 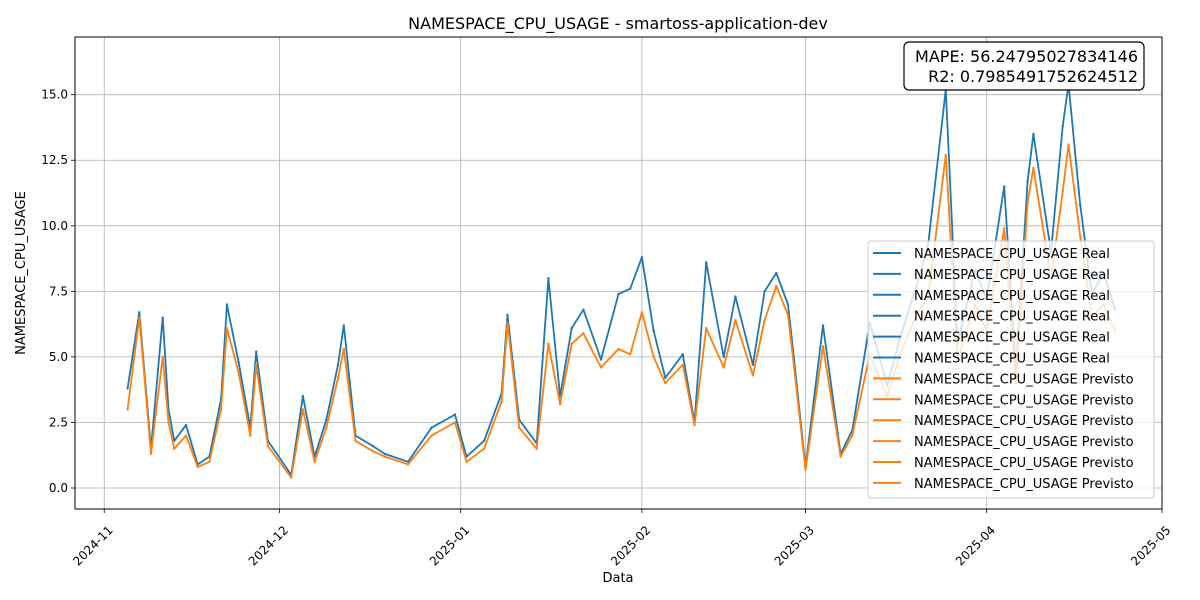 What do you see at coordinates (92, 545) in the screenshot?
I see `x-tick-label: 2024-11` at bounding box center [92, 545].